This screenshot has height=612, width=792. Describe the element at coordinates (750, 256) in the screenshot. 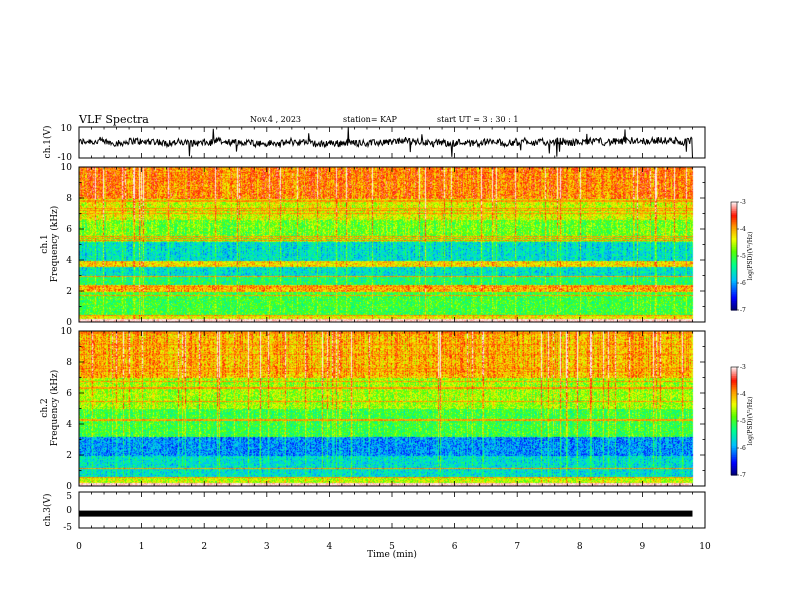

I see `colorbar-label: log(PSD)(V²/Hz)` at that location.